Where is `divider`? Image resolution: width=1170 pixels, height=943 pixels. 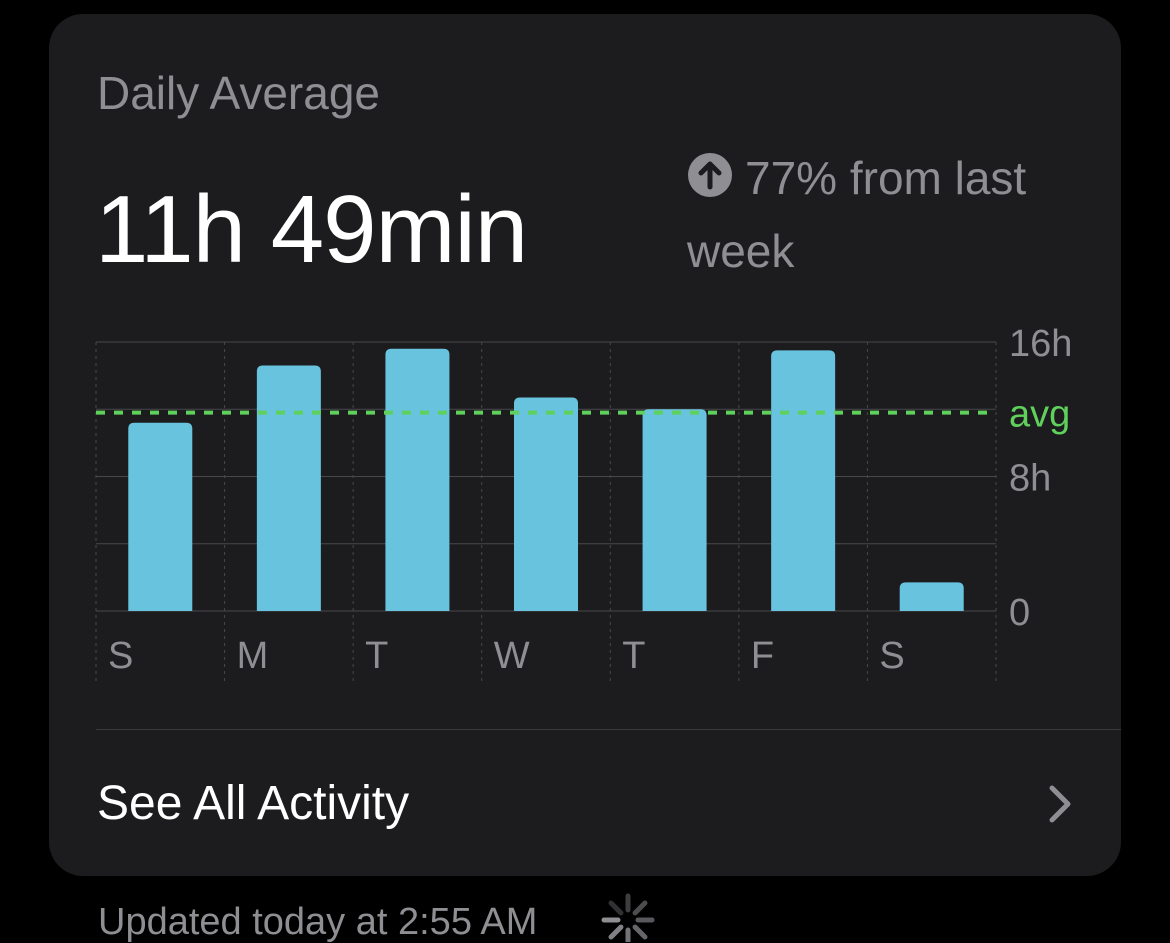 divider is located at coordinates (608, 729).